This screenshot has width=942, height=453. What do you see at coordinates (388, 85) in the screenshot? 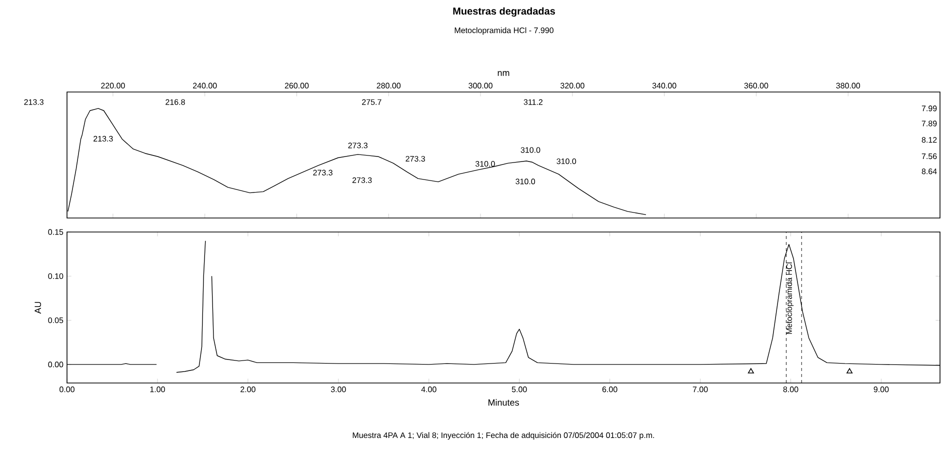
I see `x-tick-label: 280.00` at bounding box center [388, 85].